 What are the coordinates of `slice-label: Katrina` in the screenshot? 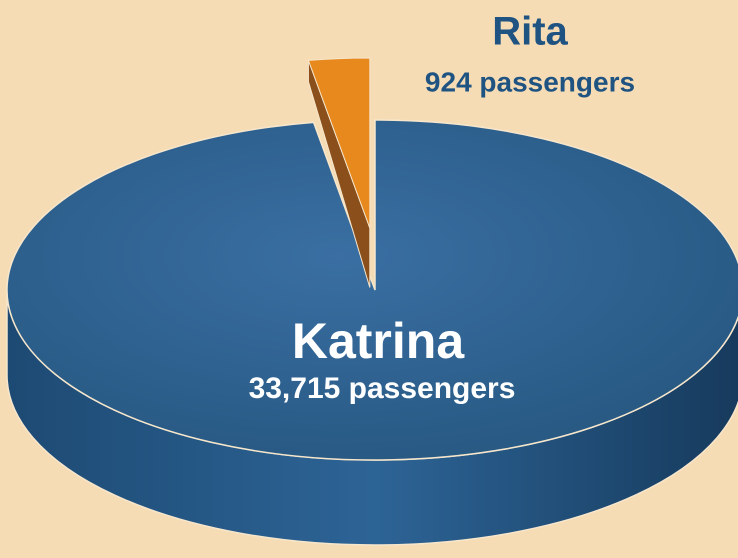 It's located at (378, 341).